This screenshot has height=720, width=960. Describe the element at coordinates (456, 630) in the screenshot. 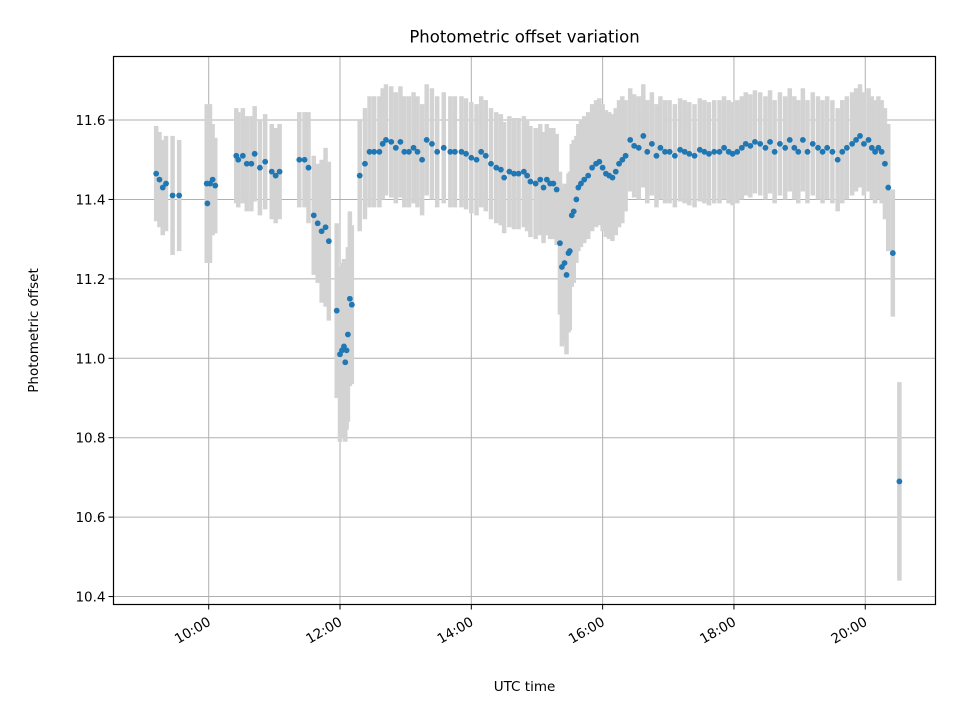

I see `x-tick-label: 14:00` at that location.